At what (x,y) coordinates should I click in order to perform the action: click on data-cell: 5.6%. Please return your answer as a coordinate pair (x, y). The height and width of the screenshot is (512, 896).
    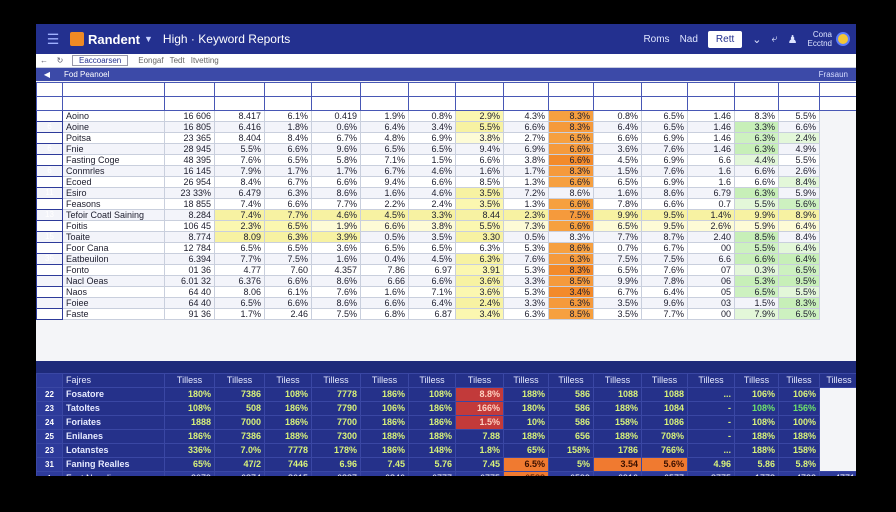
    Looking at the image, I should click on (664, 464).